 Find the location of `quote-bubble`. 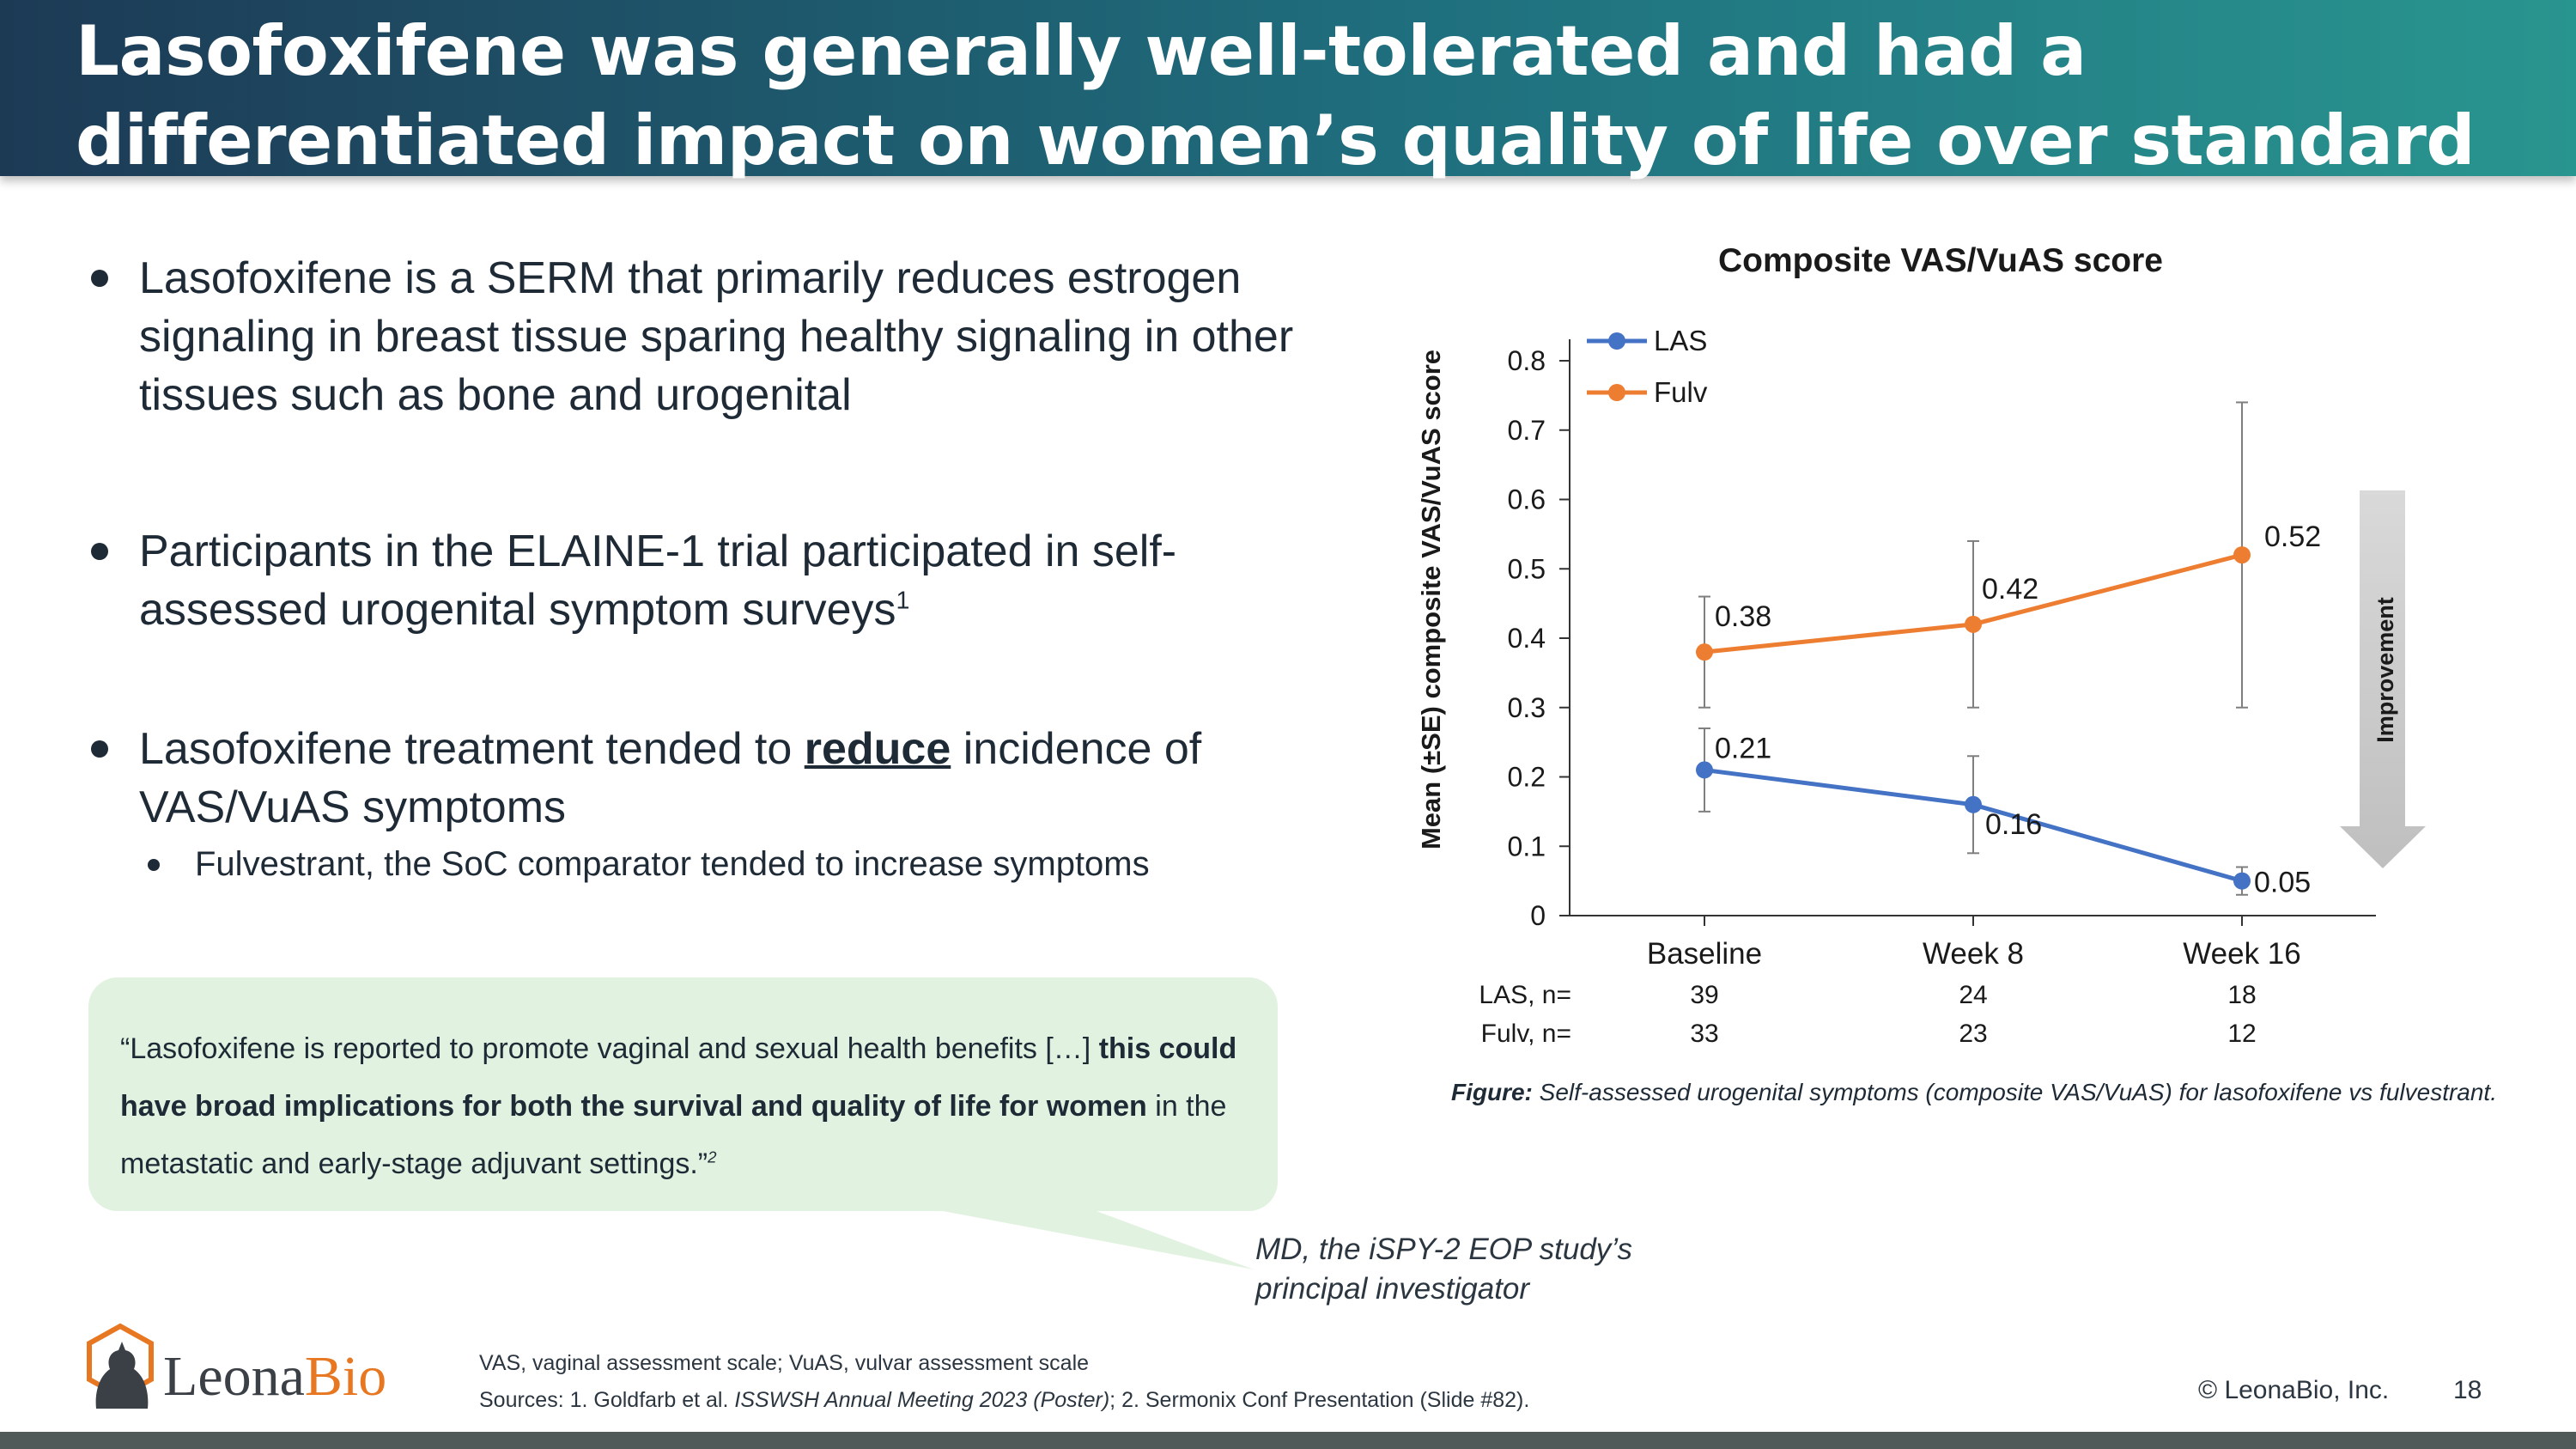

quote-bubble is located at coordinates (683, 1094).